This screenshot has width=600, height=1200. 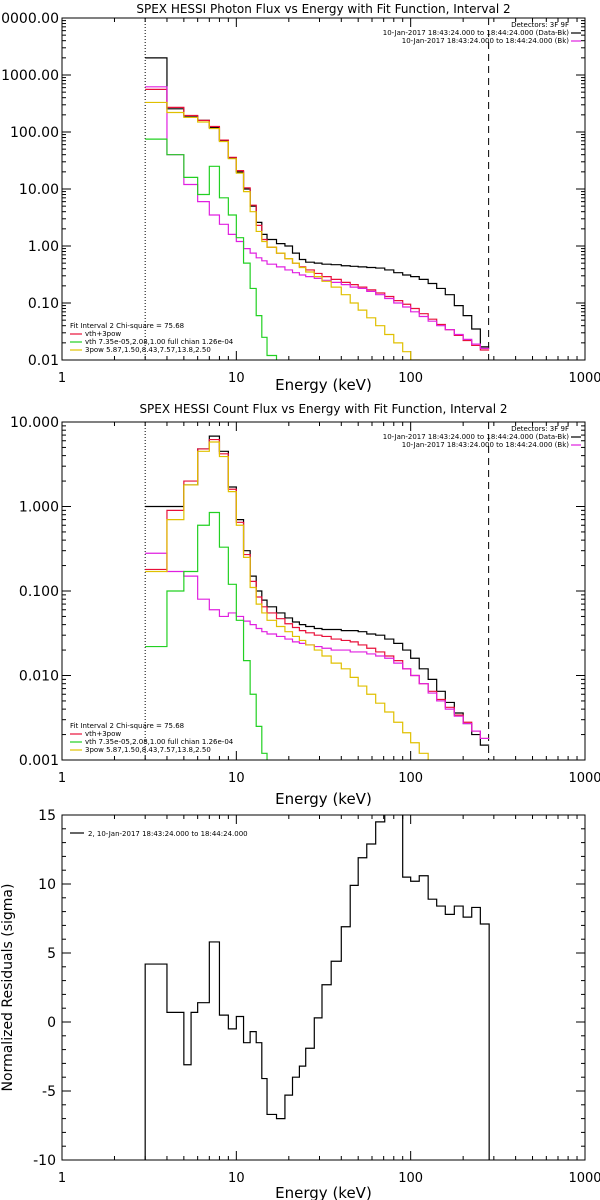 What do you see at coordinates (44, 1161) in the screenshot?
I see `y-tick-label: -10` at bounding box center [44, 1161].